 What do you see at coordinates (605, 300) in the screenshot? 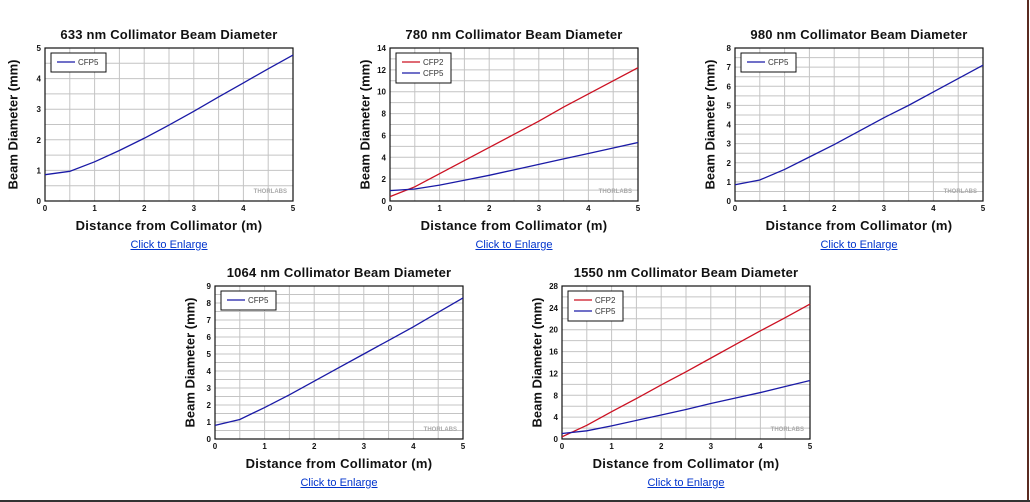
I see `legend-label: CFP2` at bounding box center [605, 300].